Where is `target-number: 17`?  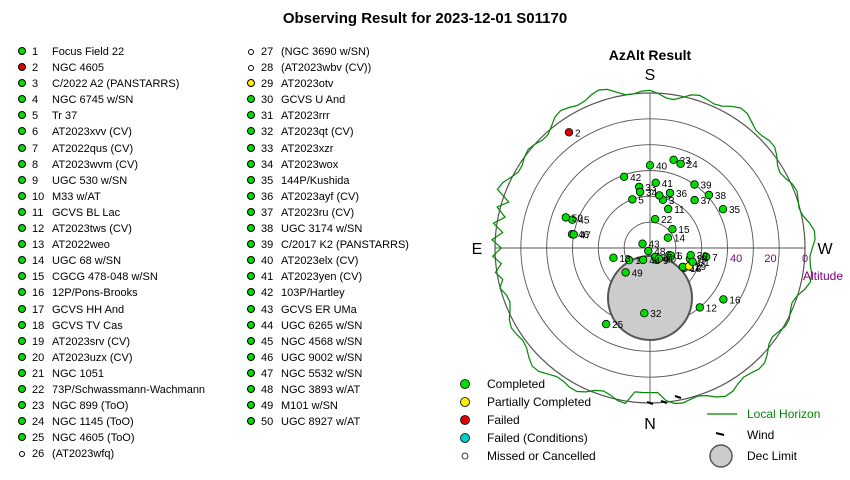
target-number: 17 is located at coordinates (38, 309).